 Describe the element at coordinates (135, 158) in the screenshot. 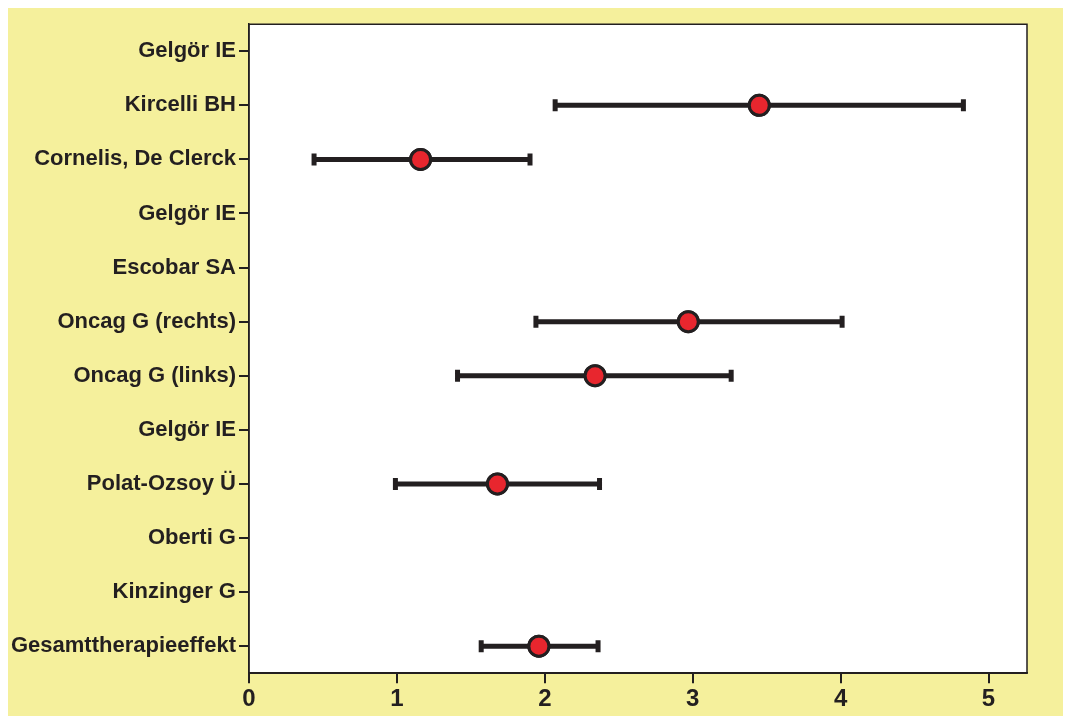

I see `y-tick-label: Cornelis, De Clerck` at that location.